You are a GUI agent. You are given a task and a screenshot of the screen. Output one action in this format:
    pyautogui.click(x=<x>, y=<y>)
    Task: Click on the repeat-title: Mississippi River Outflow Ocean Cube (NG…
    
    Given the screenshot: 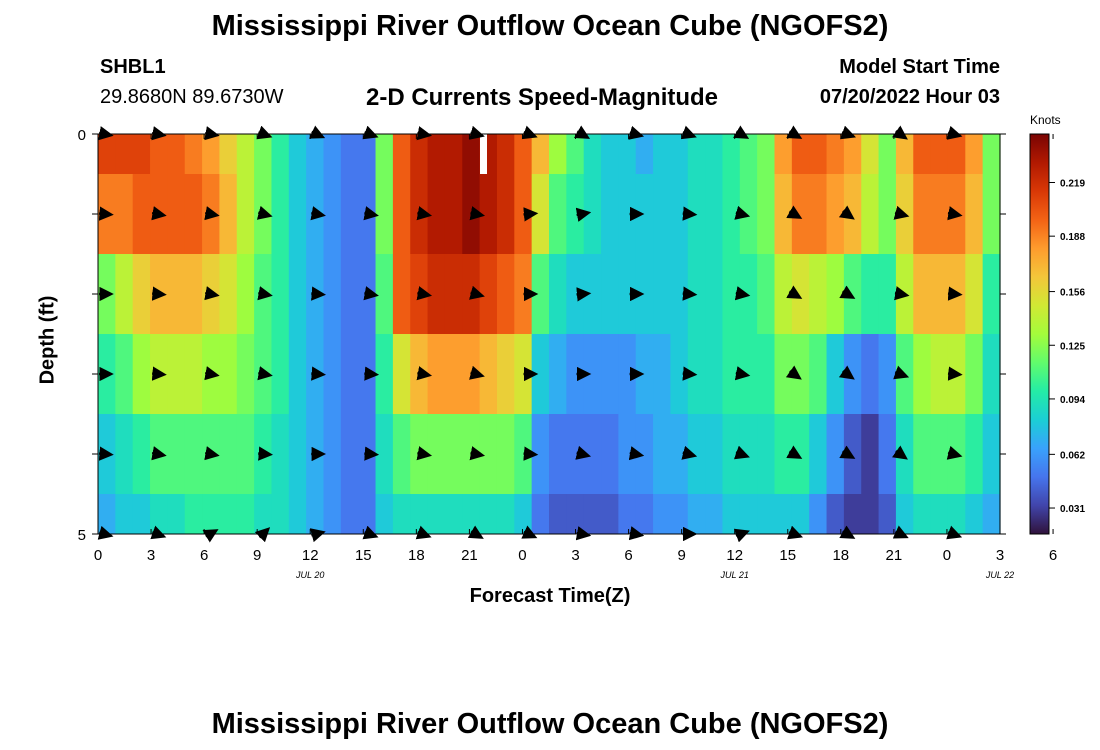 What is the action you would take?
    pyautogui.click(x=550, y=724)
    